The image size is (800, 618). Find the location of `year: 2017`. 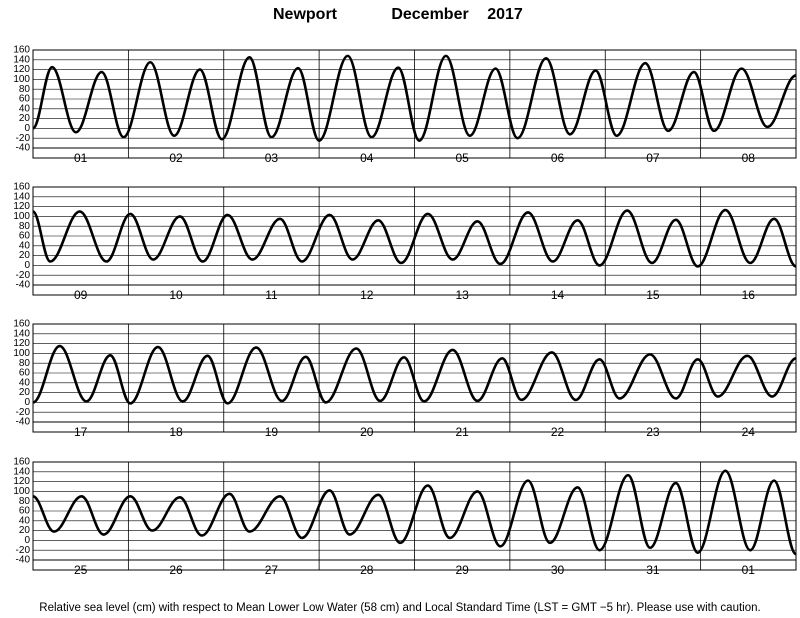

year: 2017 is located at coordinates (505, 14).